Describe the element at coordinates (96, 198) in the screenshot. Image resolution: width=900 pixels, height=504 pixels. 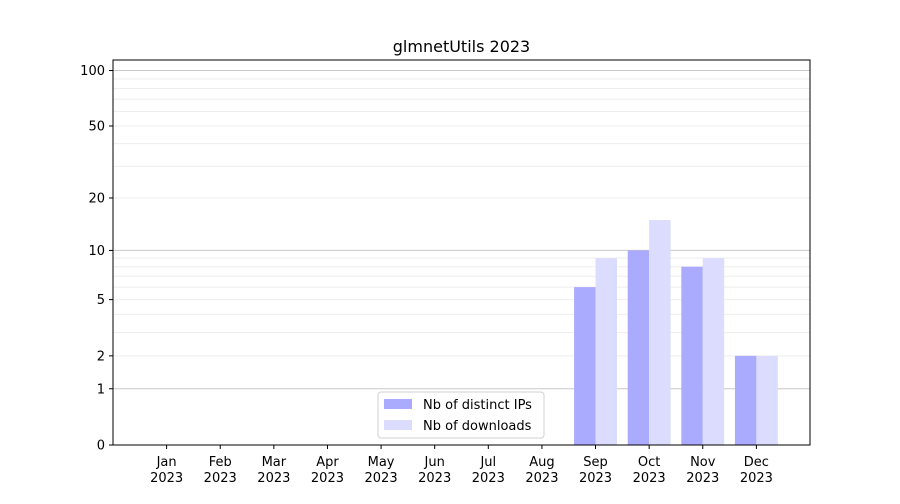
I see `y-tick-label: 20` at that location.